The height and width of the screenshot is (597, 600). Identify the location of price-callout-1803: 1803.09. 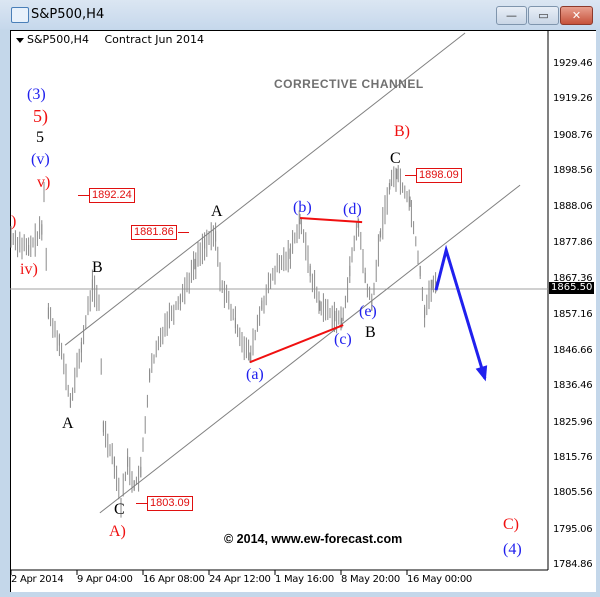
(170, 503).